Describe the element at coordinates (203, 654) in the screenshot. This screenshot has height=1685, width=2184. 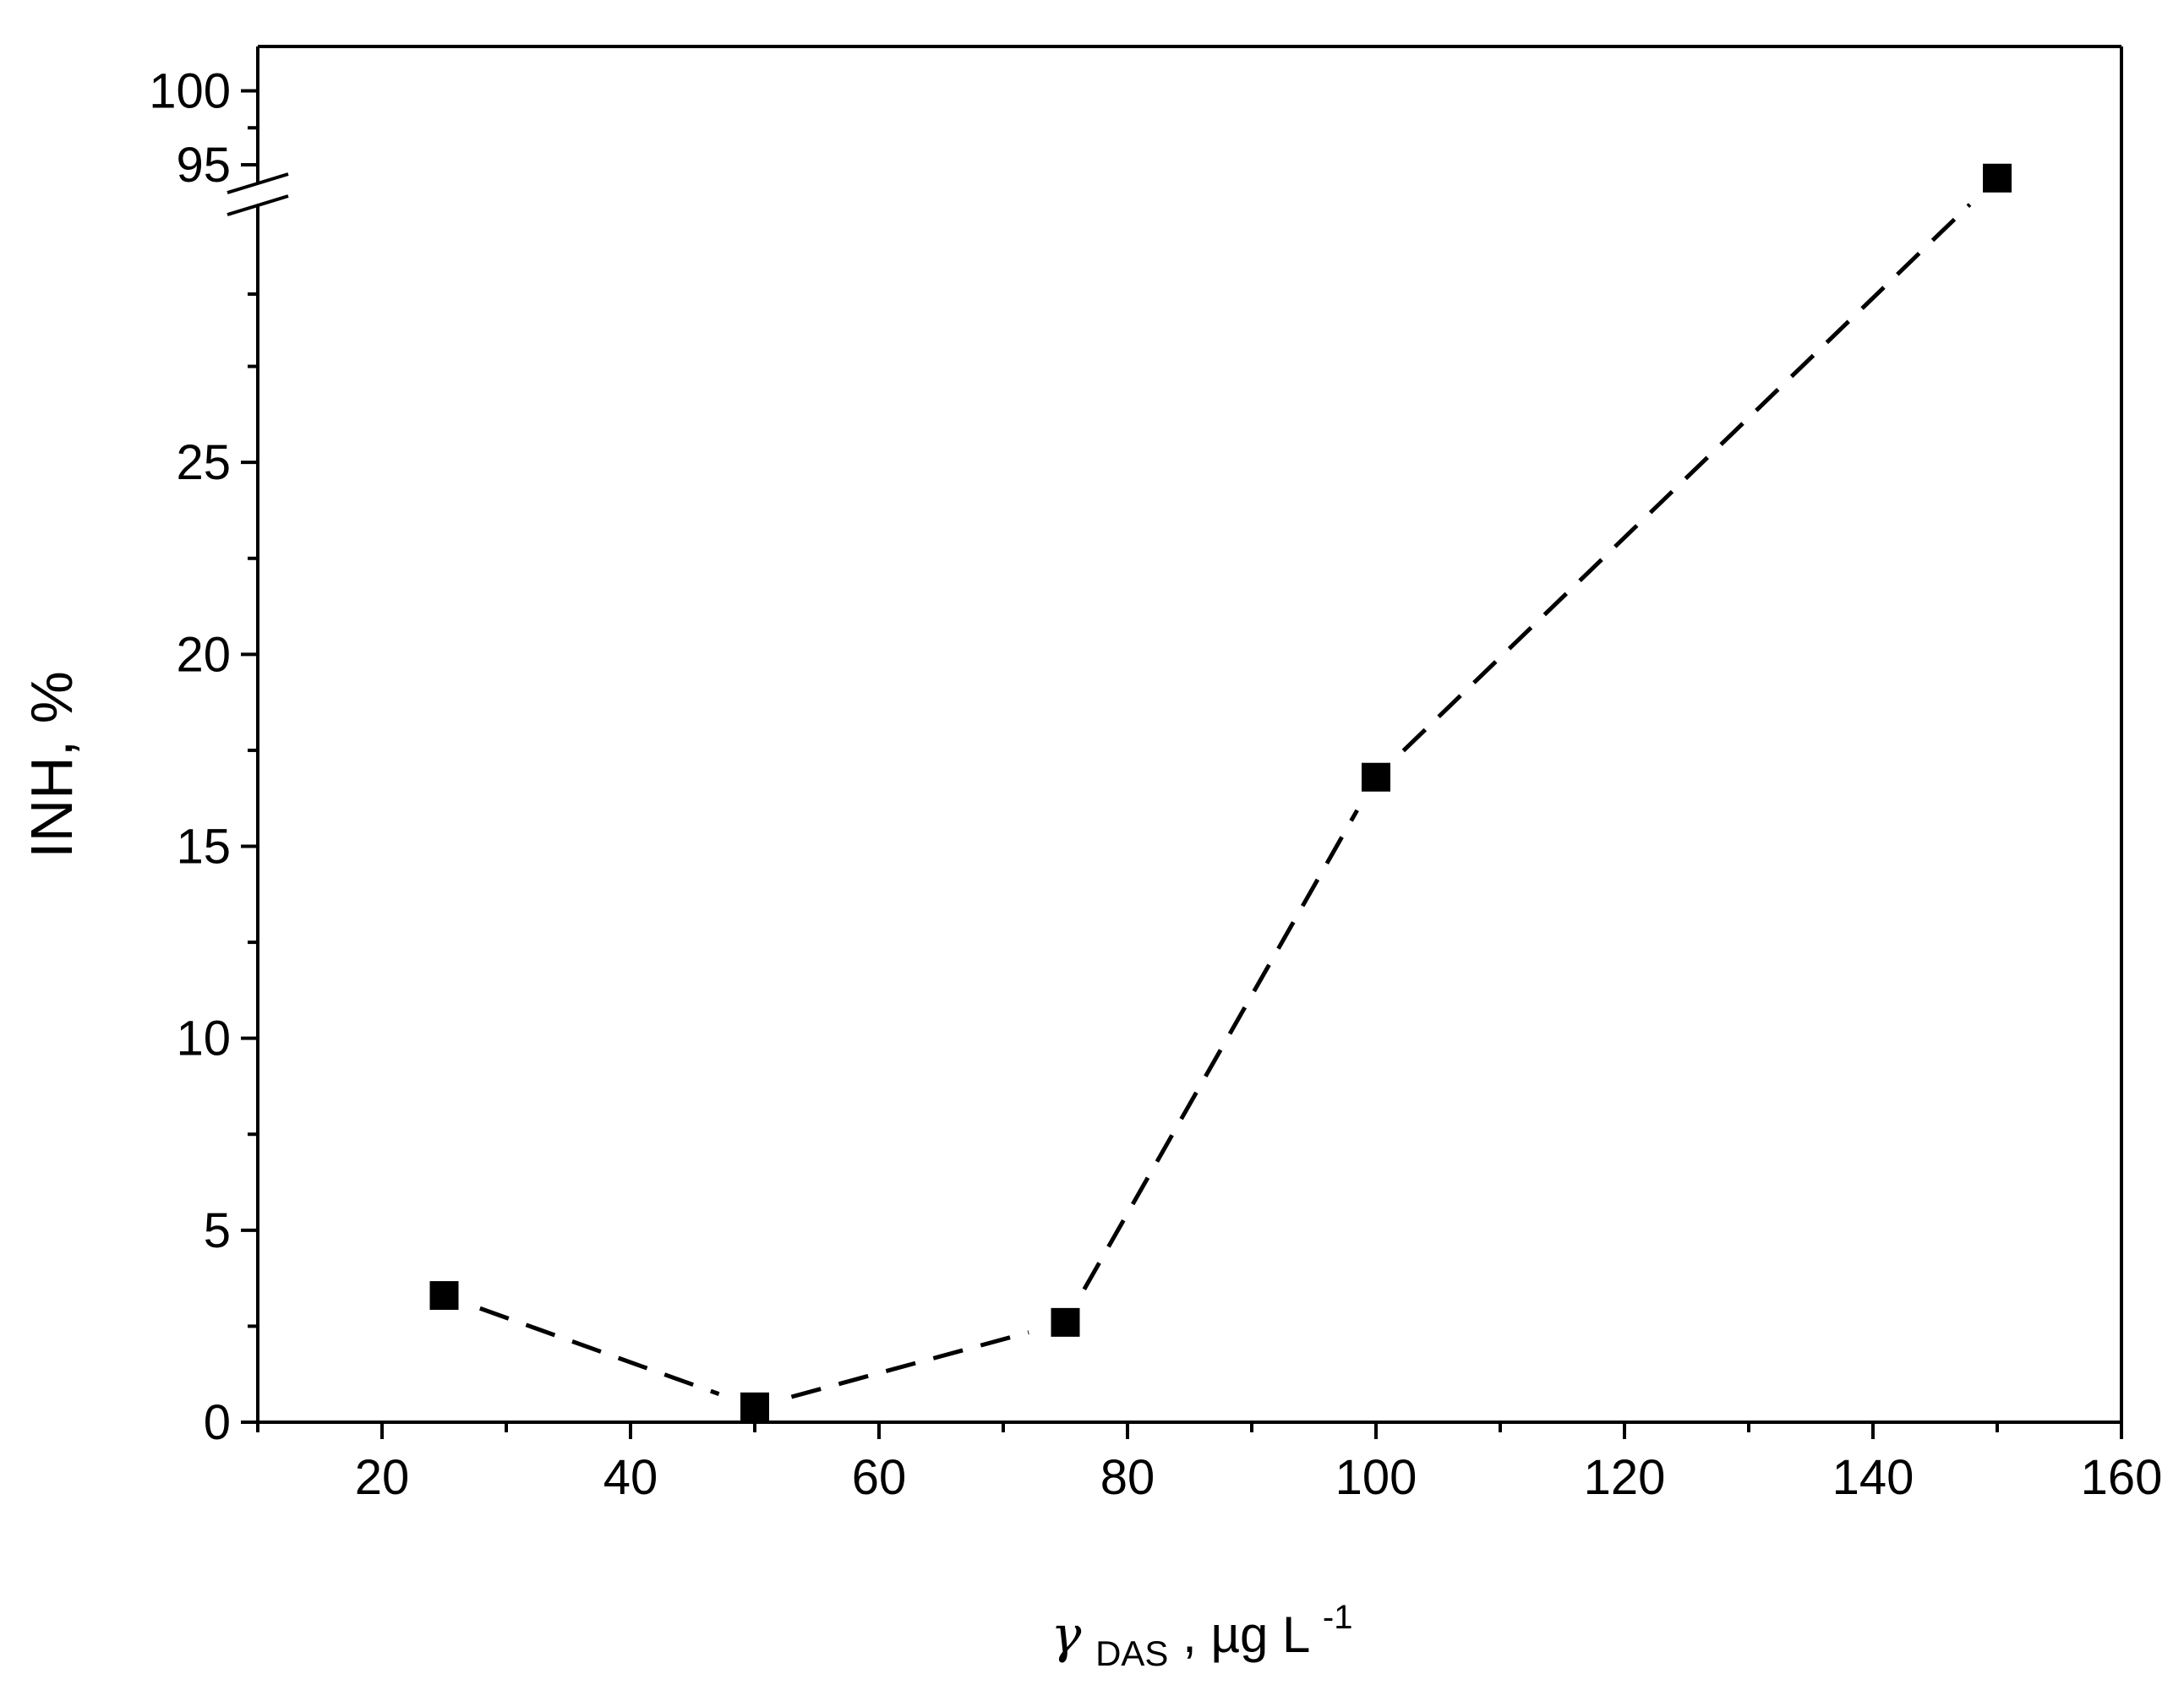
I see `y-tick-label: 20` at that location.